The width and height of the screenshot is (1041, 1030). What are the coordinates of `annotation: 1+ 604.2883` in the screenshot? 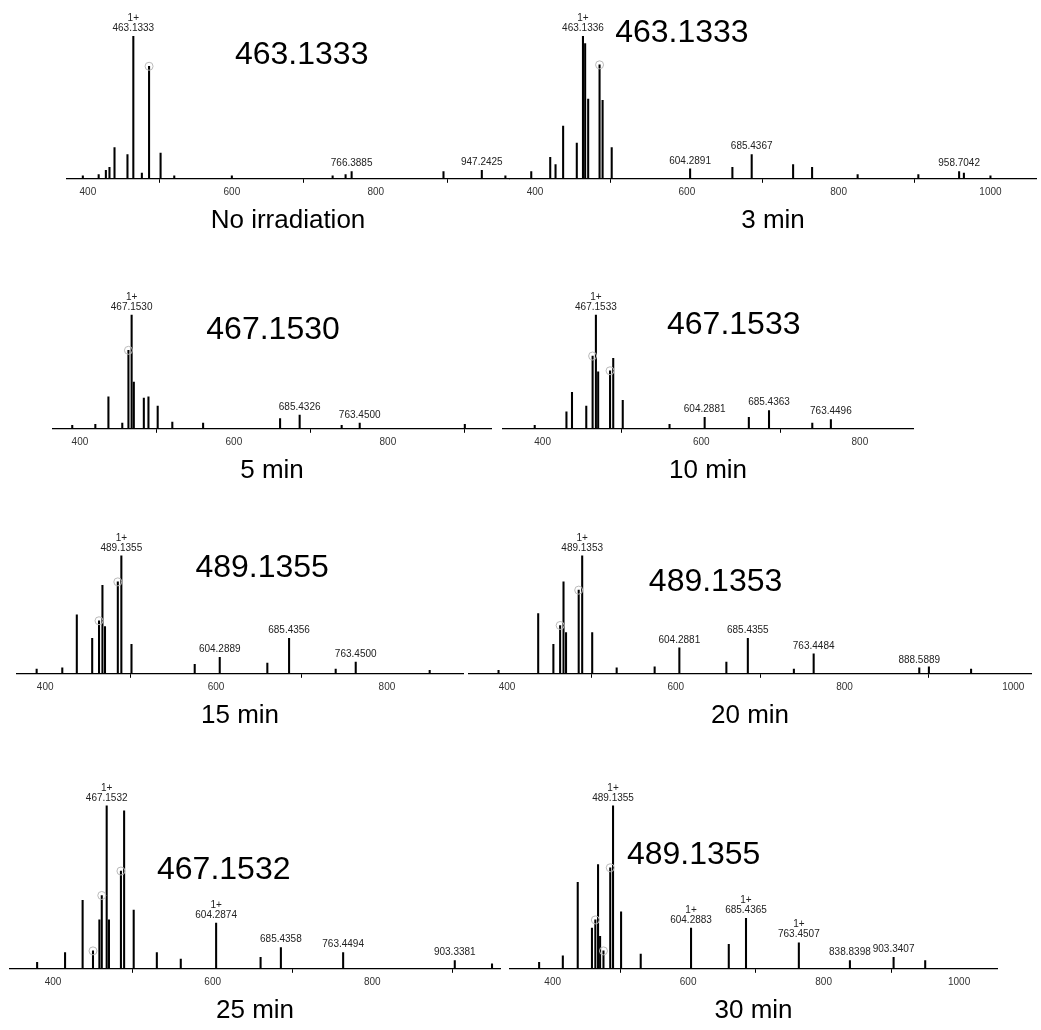 It's located at (691, 914).